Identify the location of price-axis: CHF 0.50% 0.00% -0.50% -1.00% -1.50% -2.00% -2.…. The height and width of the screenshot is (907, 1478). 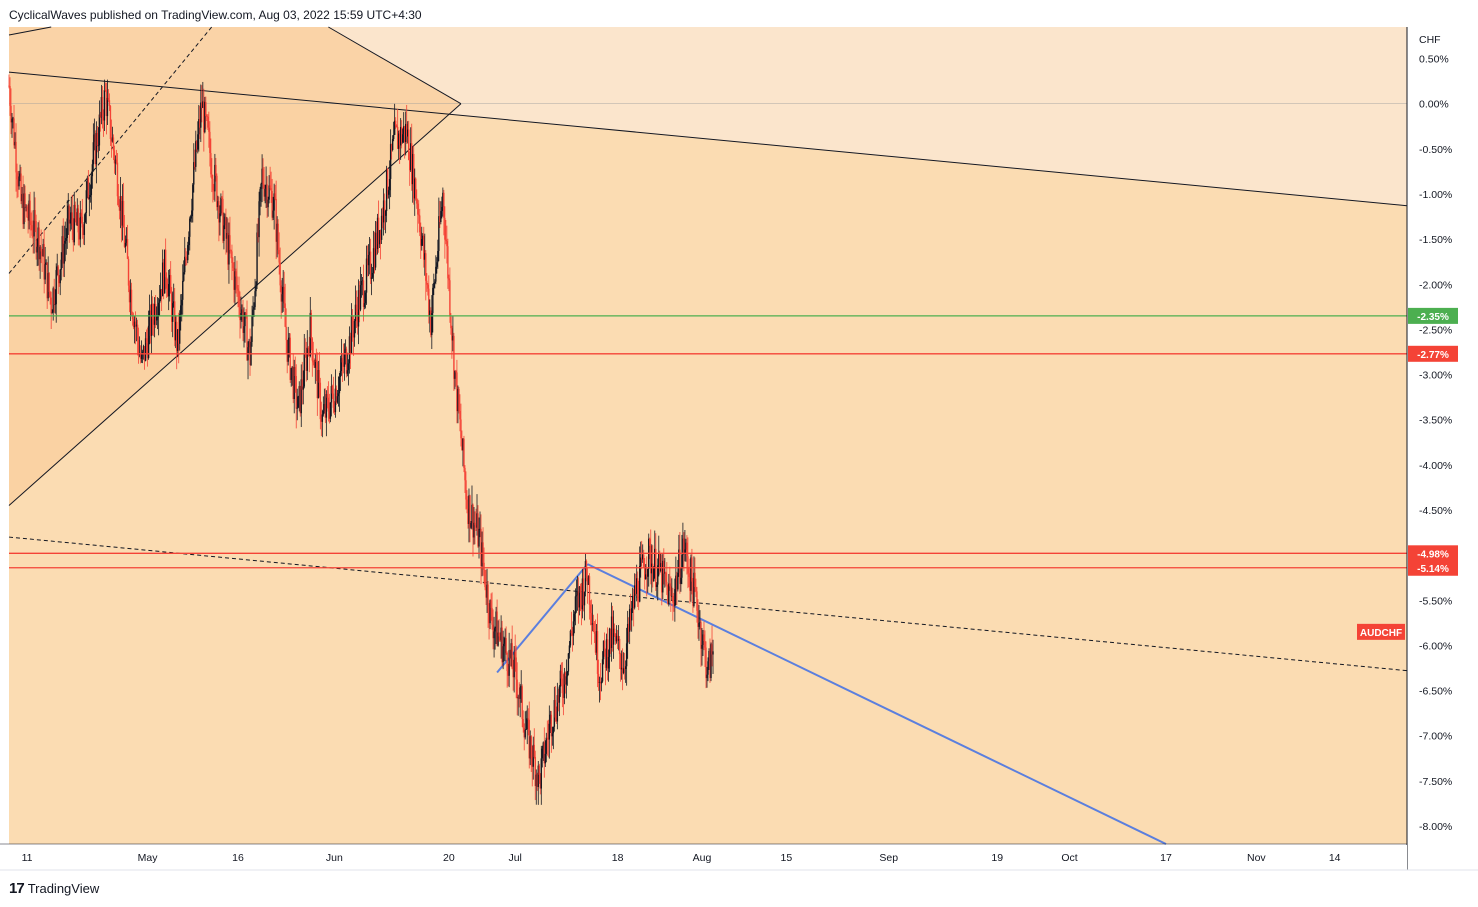
(1435, 433).